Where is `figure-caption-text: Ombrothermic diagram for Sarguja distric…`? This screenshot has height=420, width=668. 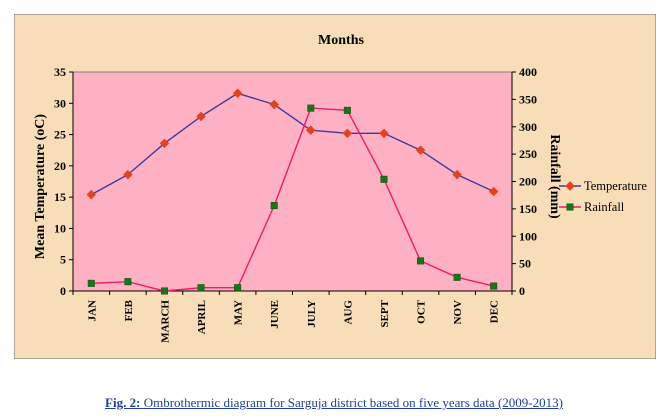
figure-caption-text: Ombrothermic diagram for Sarguja distric… is located at coordinates (353, 402).